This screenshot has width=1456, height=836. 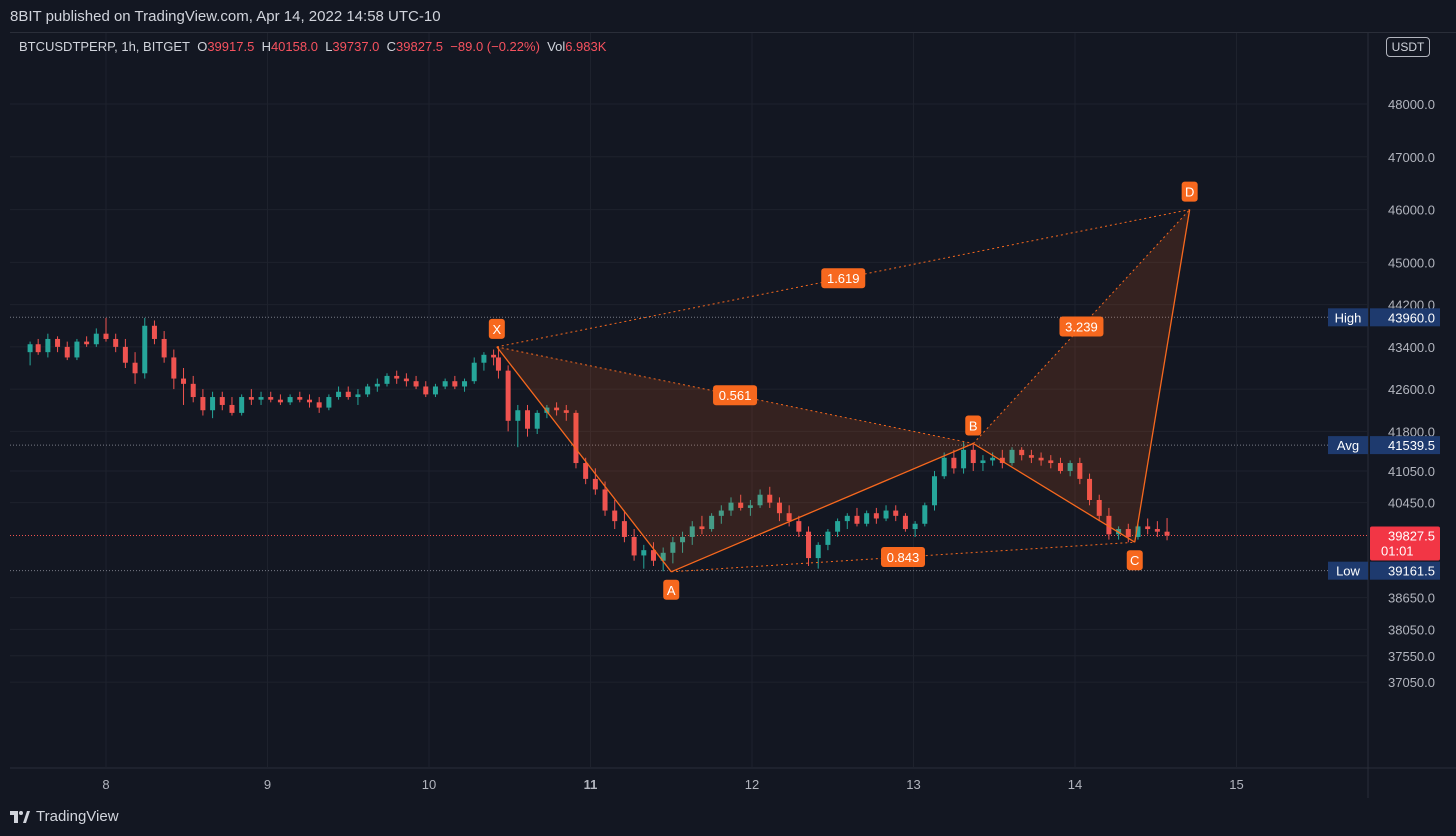 What do you see at coordinates (1162, 376) in the screenshot?
I see `pattern-leg-cd` at bounding box center [1162, 376].